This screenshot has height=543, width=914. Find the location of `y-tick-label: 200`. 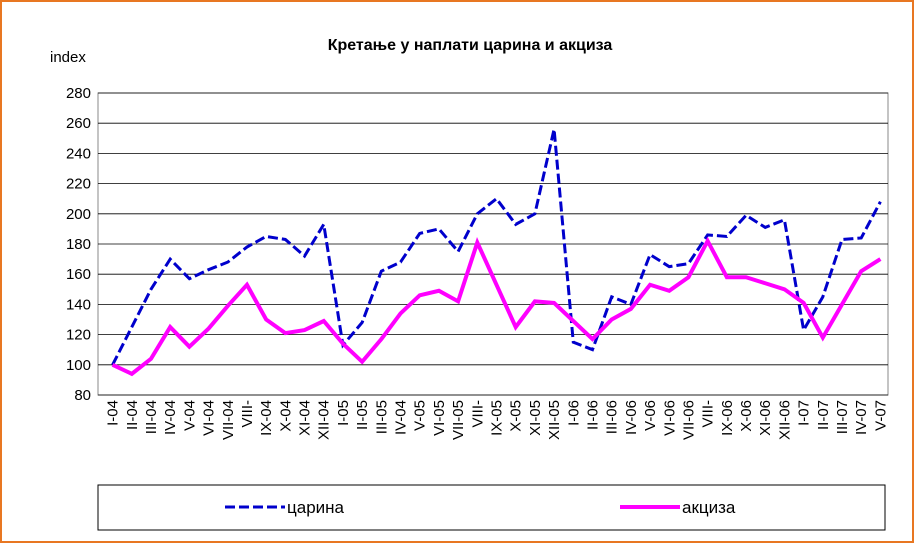

y-tick-label: 200 is located at coordinates (78, 214).